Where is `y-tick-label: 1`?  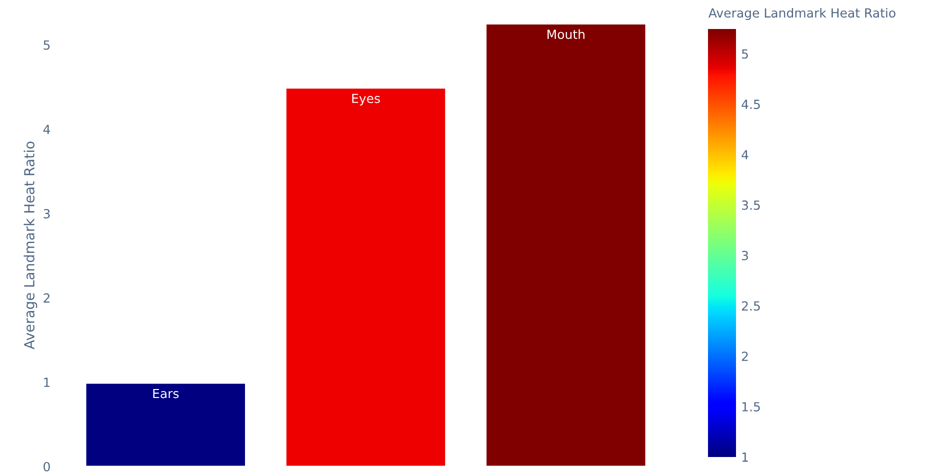
y-tick-label: 1 is located at coordinates (47, 382).